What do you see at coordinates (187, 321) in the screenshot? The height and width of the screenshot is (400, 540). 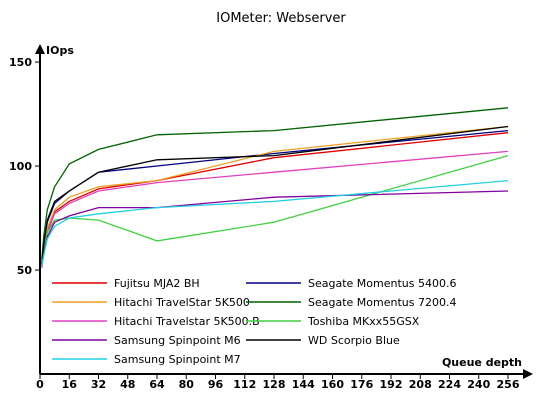 I see `legend-label-5: Hitachi Travelstar 5K500.B` at bounding box center [187, 321].